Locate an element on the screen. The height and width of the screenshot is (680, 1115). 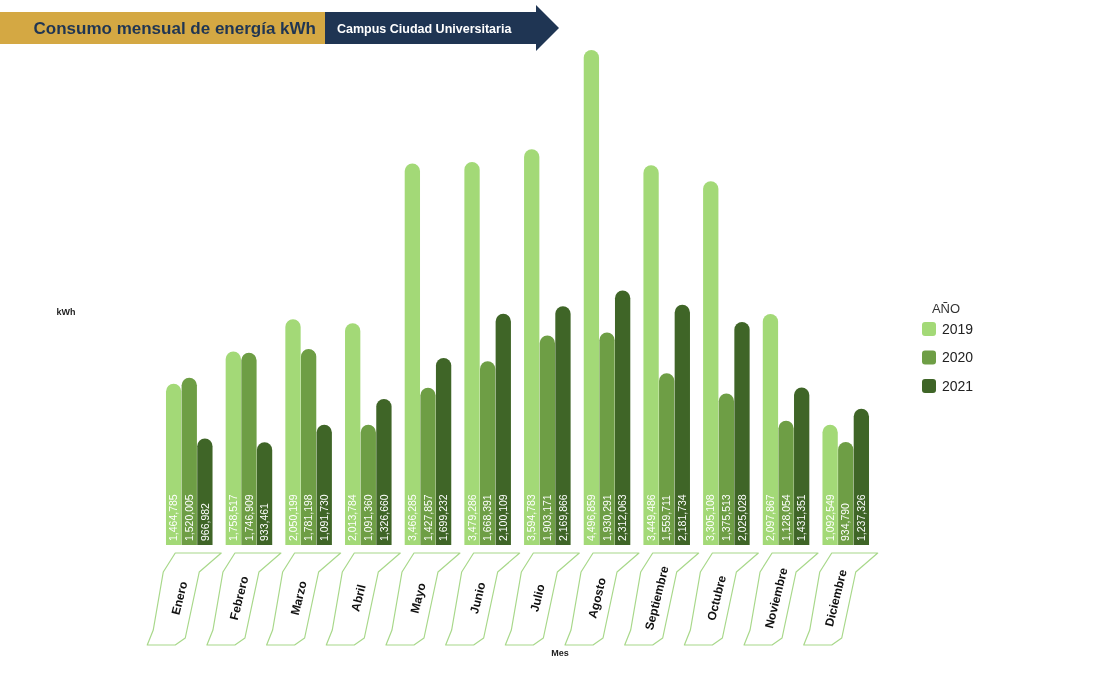
data-label: 2,169,866 is located at coordinates (562, 517).